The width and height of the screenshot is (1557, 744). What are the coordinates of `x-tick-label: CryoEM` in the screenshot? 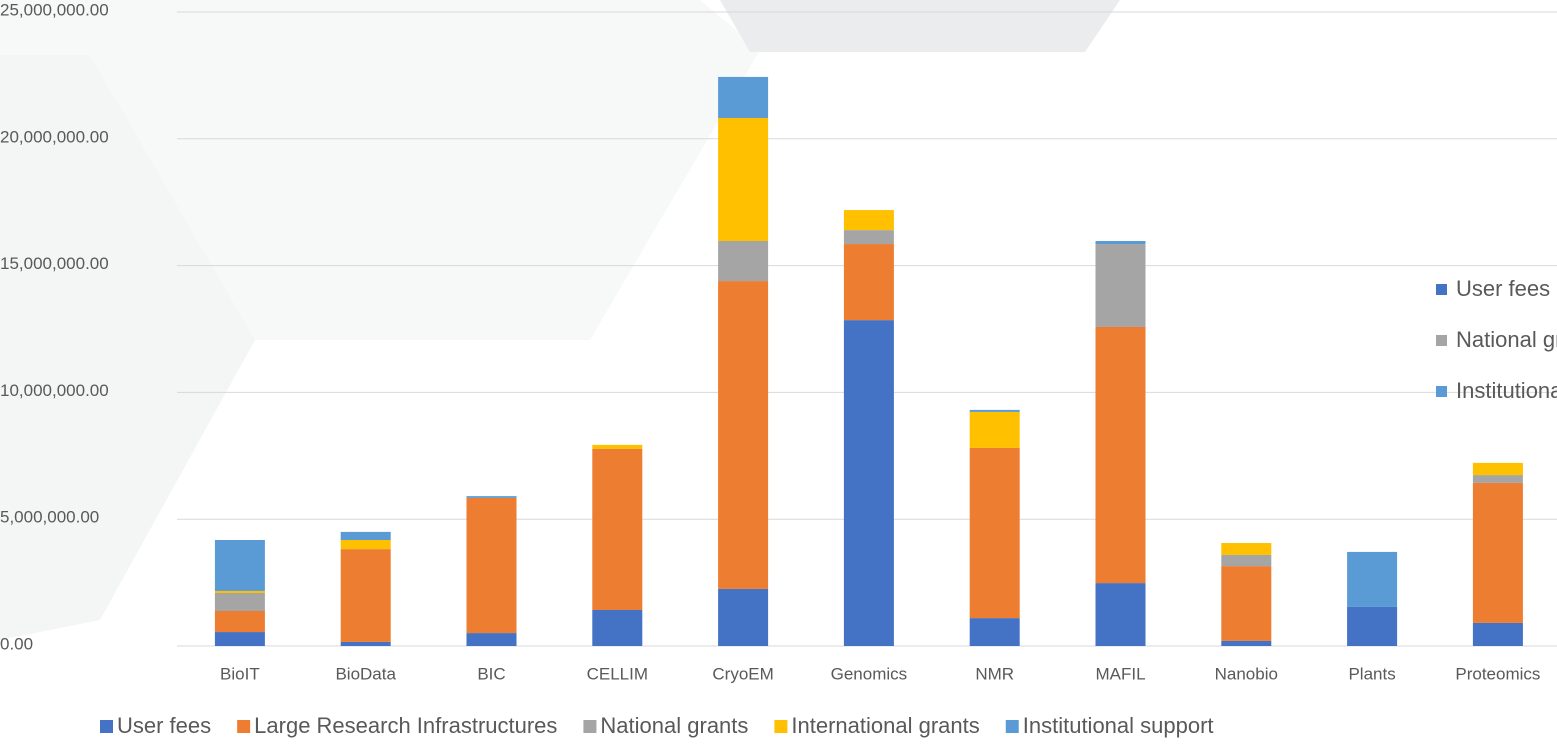 It's located at (742, 673).